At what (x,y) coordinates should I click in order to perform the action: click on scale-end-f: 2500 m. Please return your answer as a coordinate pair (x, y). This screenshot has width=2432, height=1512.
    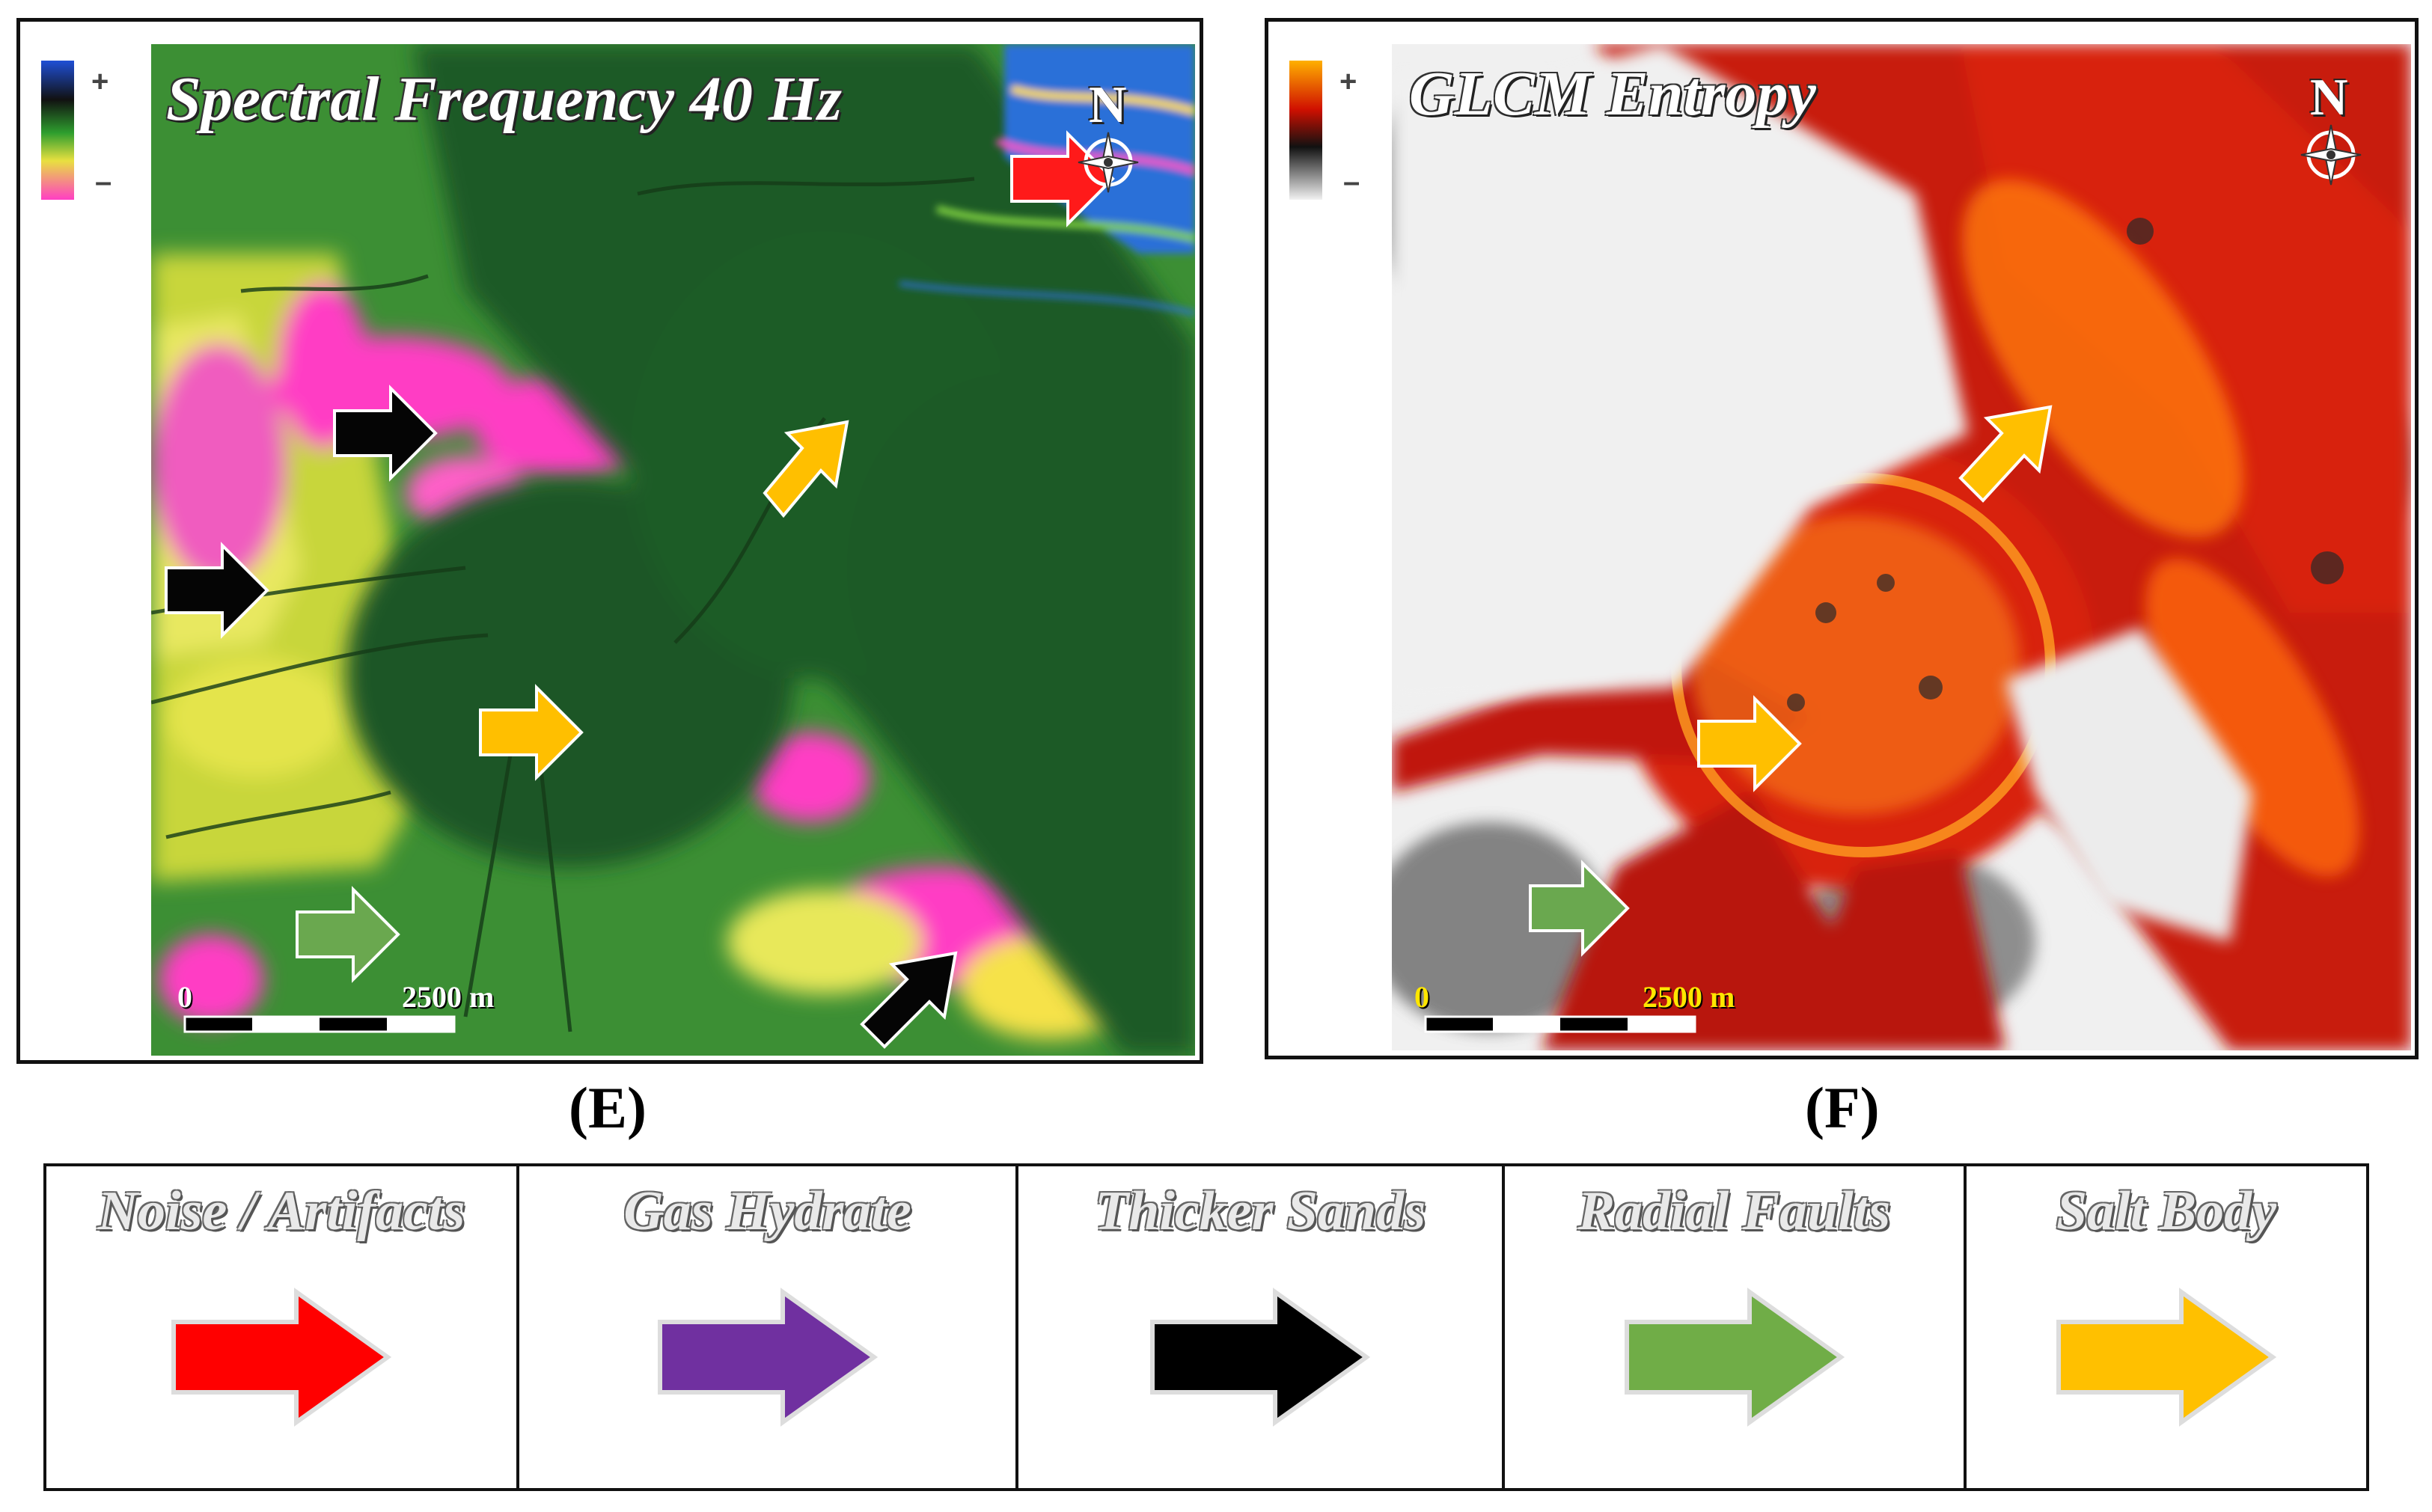
    Looking at the image, I should click on (1689, 997).